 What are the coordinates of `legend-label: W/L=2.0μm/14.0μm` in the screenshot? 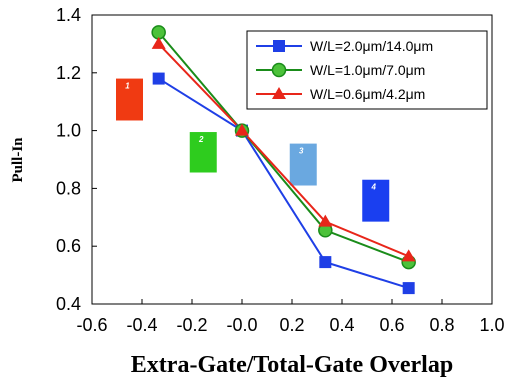 It's located at (371, 46).